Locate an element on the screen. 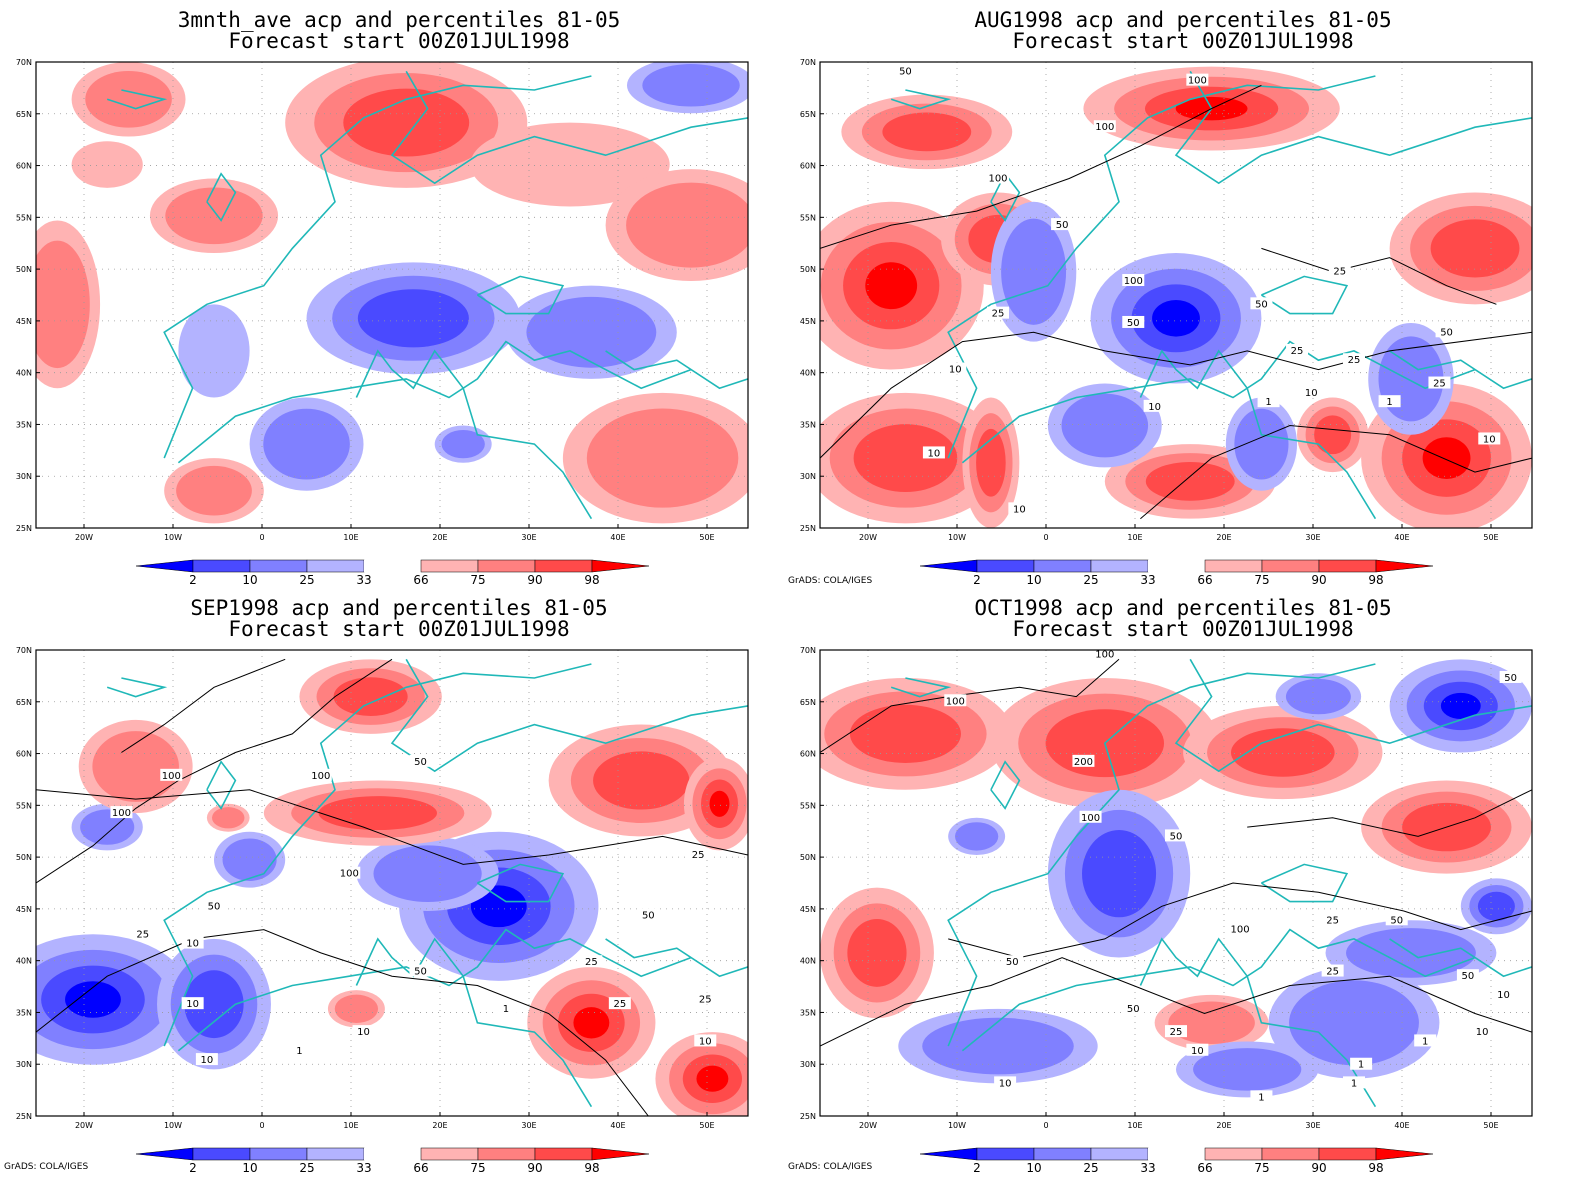 This screenshot has width=1596, height=1196. credit-aug: GrADS: COLA/IGES is located at coordinates (830, 581).